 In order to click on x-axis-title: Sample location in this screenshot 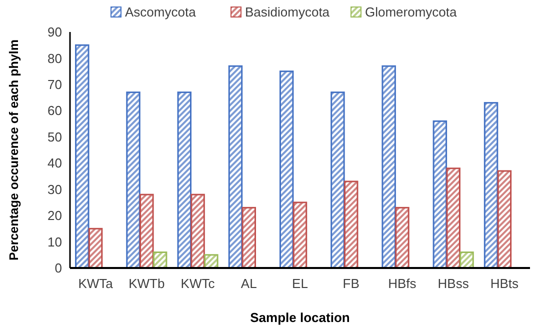, I will do `click(300, 317)`.